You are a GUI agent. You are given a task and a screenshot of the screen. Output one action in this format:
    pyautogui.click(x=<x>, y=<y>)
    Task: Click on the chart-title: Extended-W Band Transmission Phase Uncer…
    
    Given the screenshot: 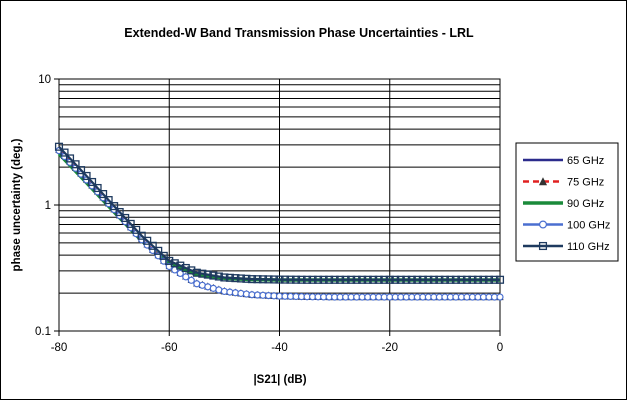 What is the action you would take?
    pyautogui.click(x=299, y=33)
    